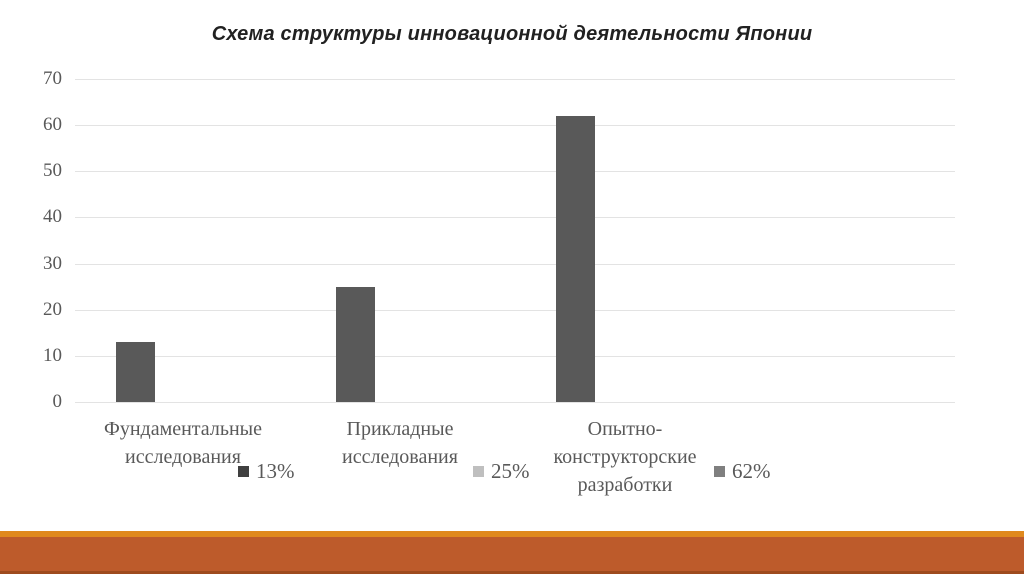 This screenshot has height=574, width=1024. Describe the element at coordinates (625, 457) in the screenshot. I see `category-label: Опытно- конструкторские разработки` at that location.